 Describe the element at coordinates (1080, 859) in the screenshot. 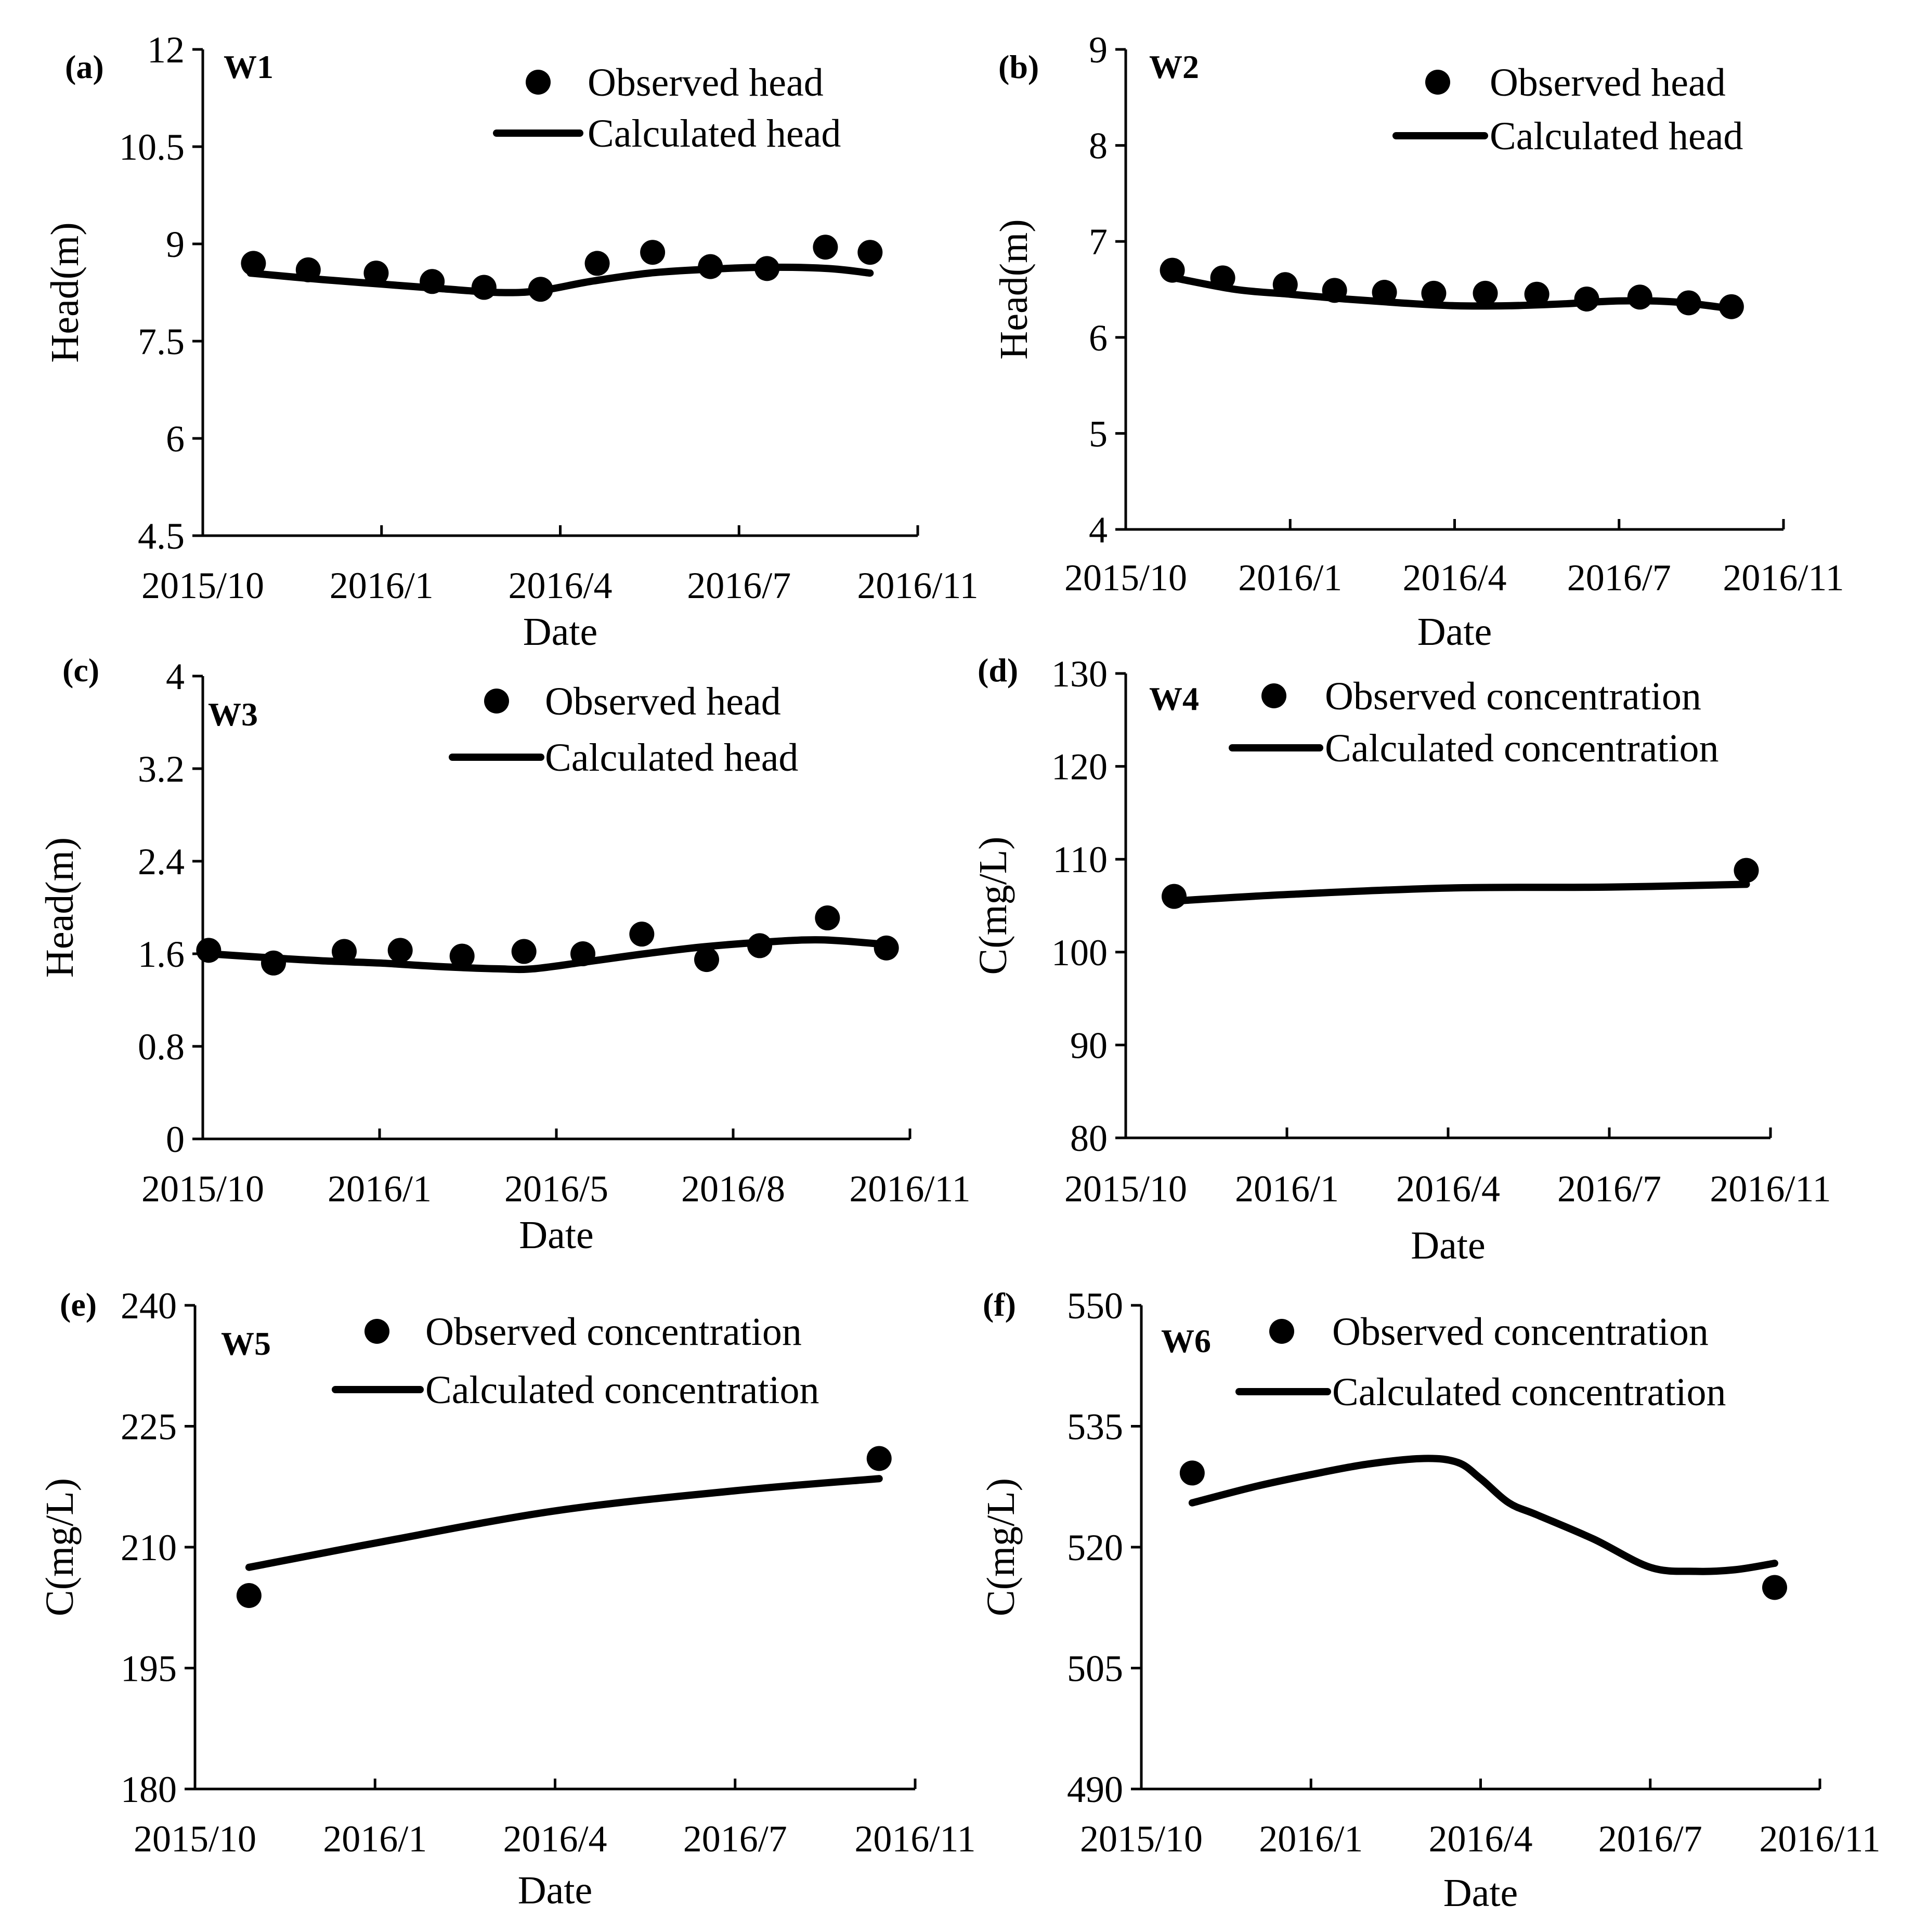

I see `y-tick-label: 110` at that location.